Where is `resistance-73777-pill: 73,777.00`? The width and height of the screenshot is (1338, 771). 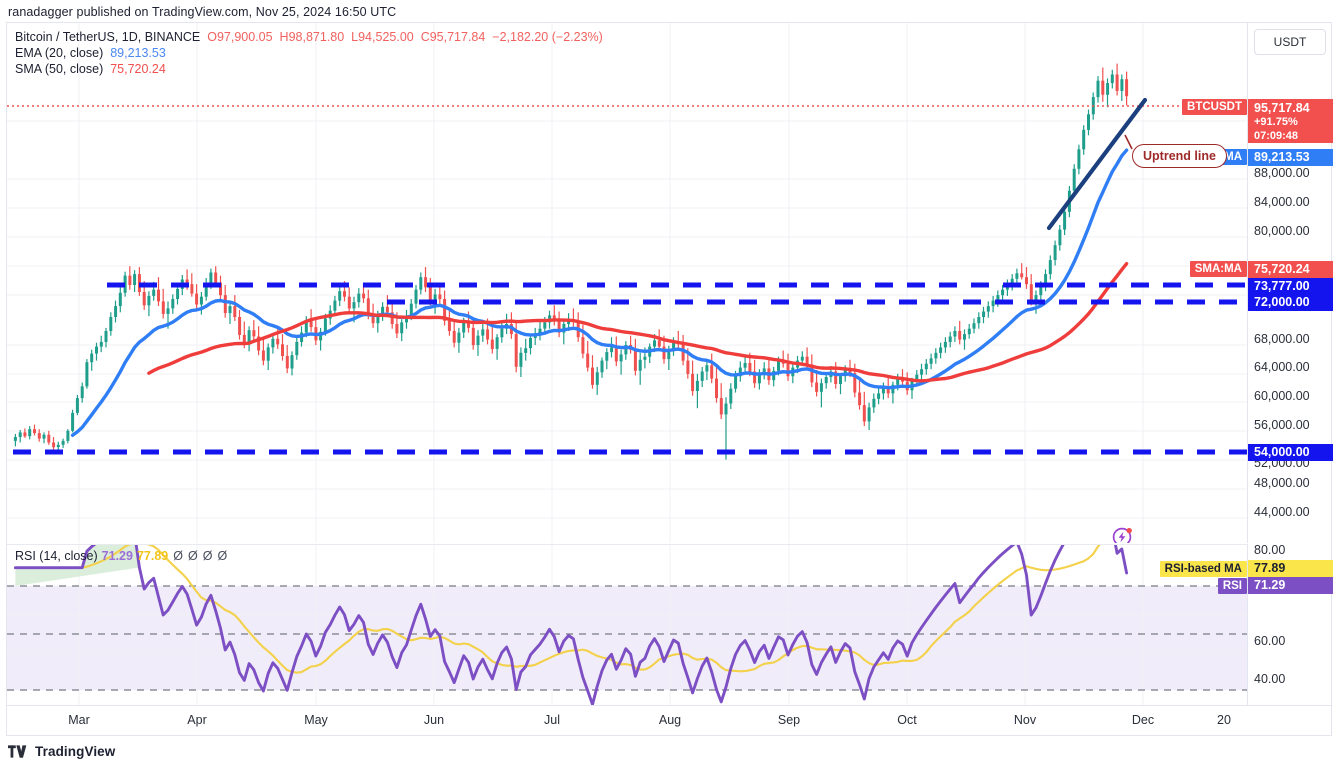
resistance-73777-pill: 73,777.00 is located at coordinates (1290, 286).